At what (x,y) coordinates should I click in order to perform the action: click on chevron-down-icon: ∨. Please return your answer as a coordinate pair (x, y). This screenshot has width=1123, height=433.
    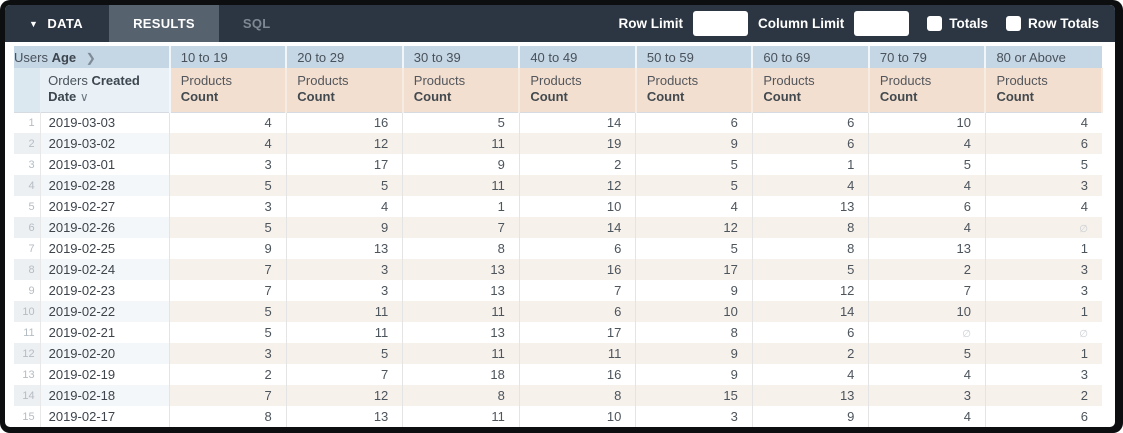
    Looking at the image, I should click on (84, 97).